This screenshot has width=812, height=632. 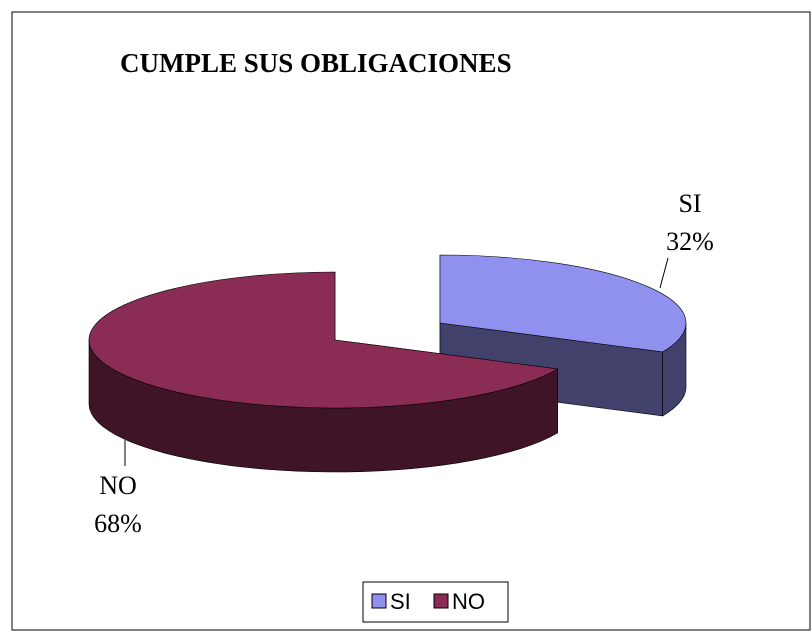 What do you see at coordinates (690, 241) in the screenshot?
I see `data-label: 32%` at bounding box center [690, 241].